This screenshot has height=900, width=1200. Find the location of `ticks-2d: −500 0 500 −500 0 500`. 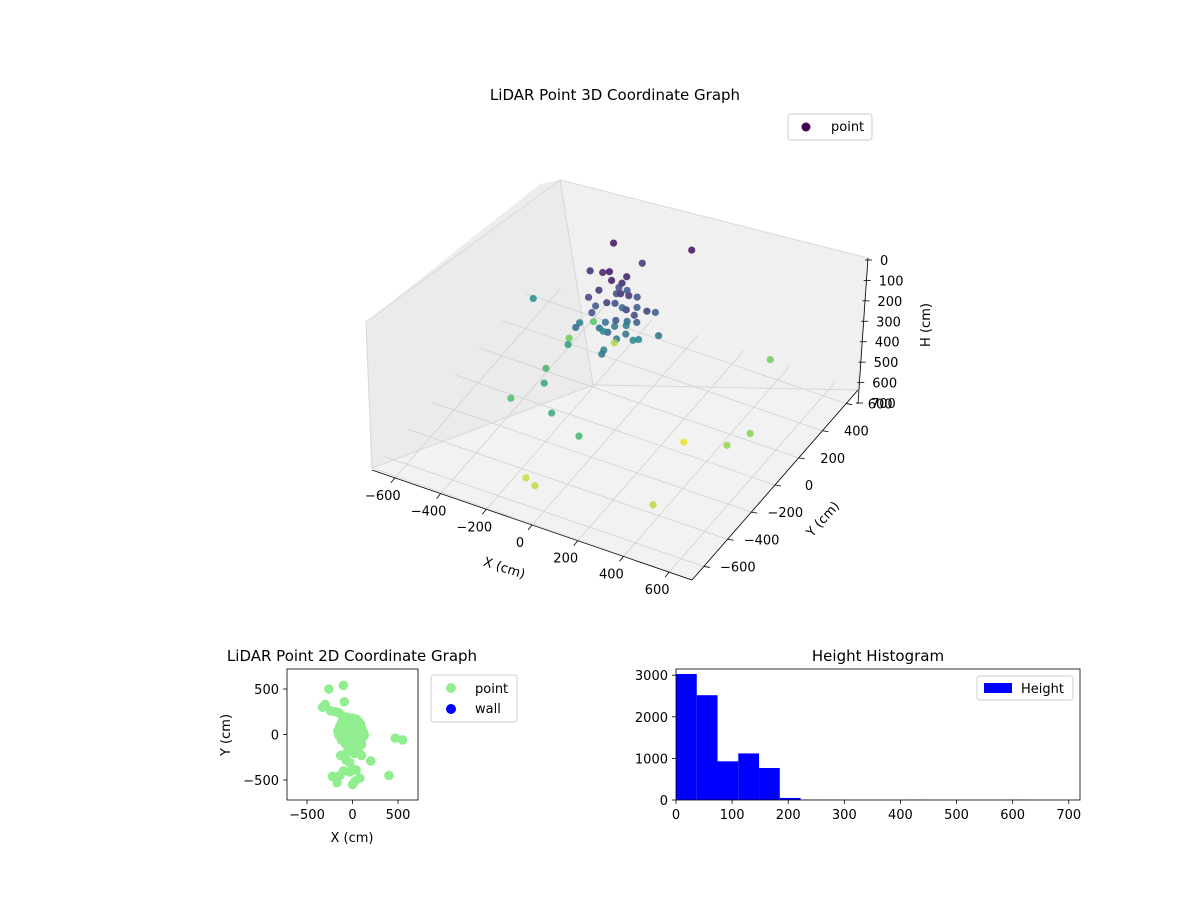

ticks-2d: −500 0 500 −500 0 500 is located at coordinates (326, 753).